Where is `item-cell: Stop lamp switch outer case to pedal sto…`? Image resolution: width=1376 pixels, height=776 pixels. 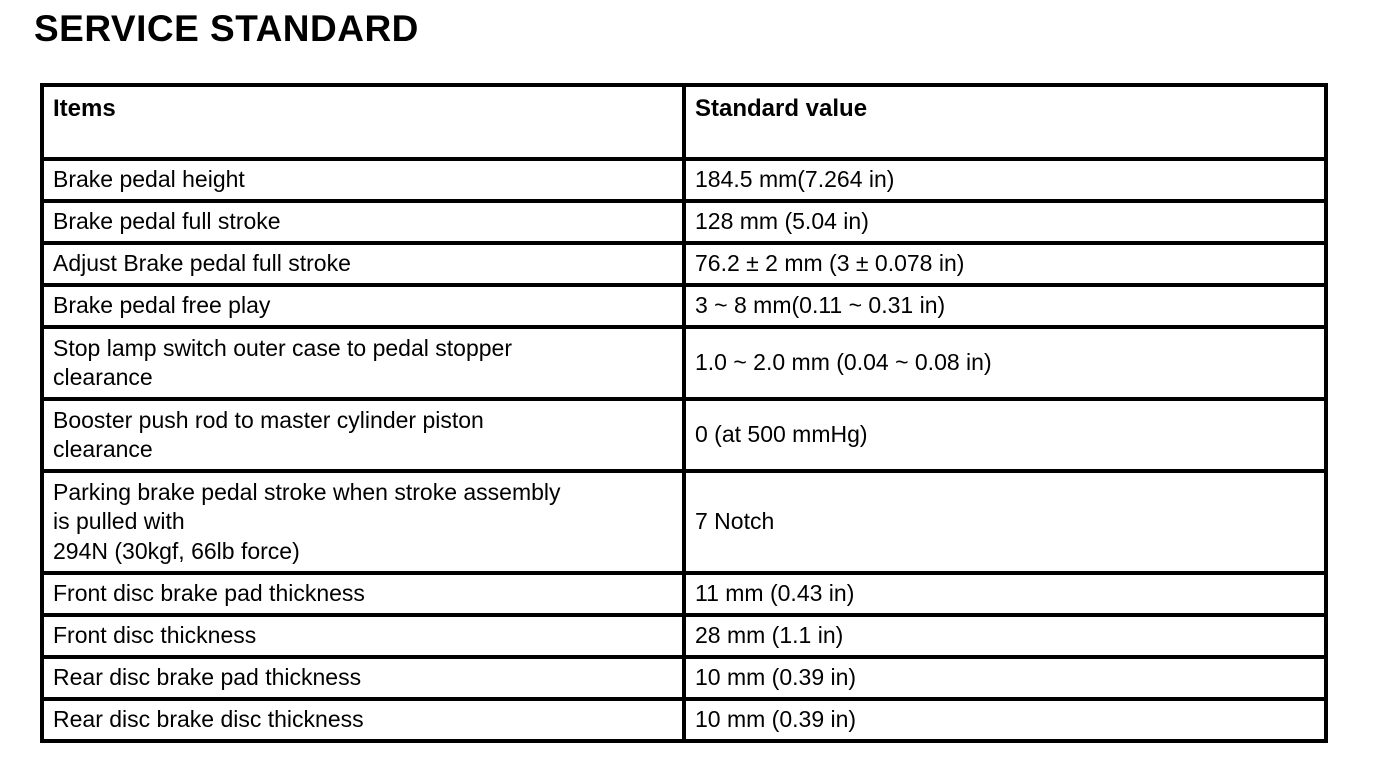 item-cell: Stop lamp switch outer case to pedal sto… is located at coordinates (363, 363).